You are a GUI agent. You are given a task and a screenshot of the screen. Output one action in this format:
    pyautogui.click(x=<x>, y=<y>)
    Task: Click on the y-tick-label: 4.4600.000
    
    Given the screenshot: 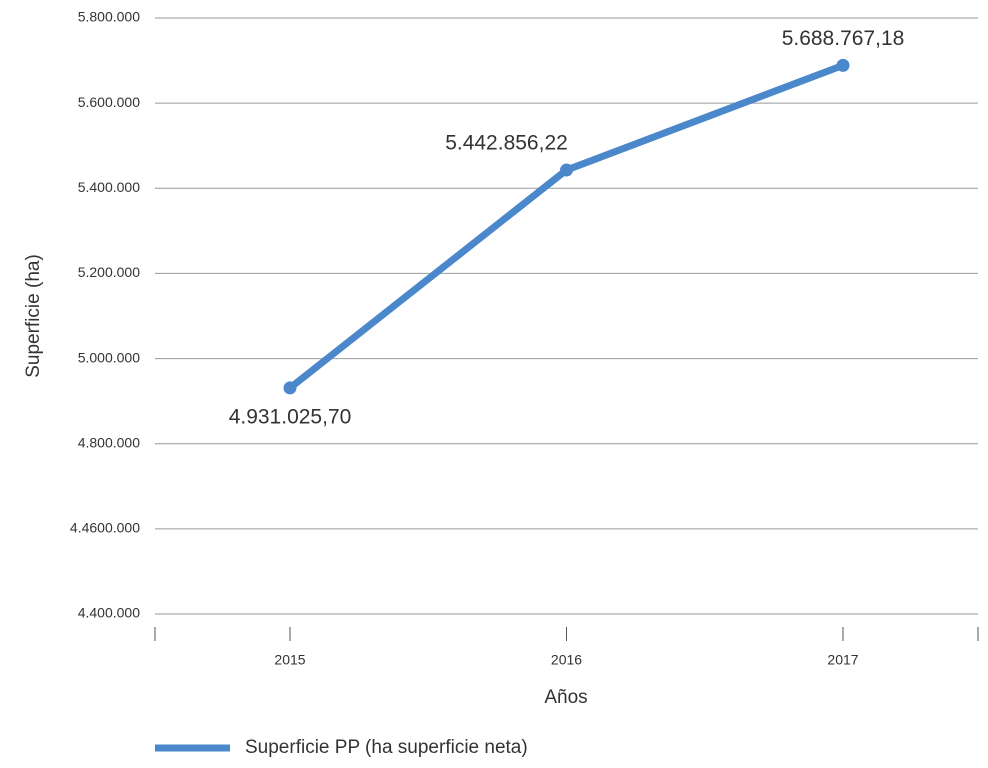 What is the action you would take?
    pyautogui.click(x=105, y=528)
    